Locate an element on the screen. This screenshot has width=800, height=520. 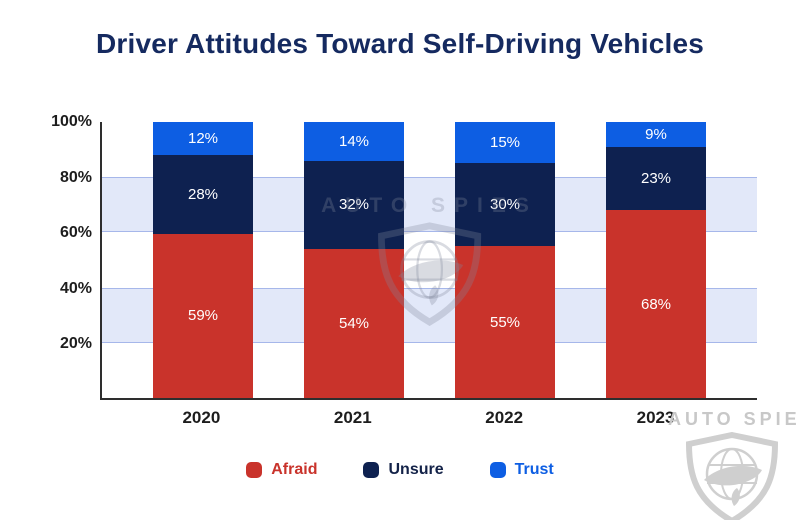
bar-segment-trust-2022: 15% is located at coordinates (505, 143).